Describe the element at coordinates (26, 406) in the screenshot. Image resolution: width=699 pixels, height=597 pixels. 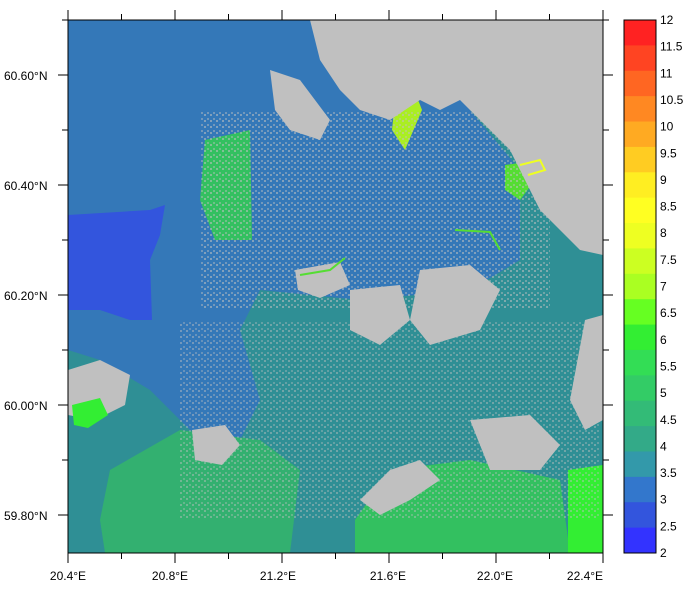
I see `lat-label: 60.00°N` at that location.